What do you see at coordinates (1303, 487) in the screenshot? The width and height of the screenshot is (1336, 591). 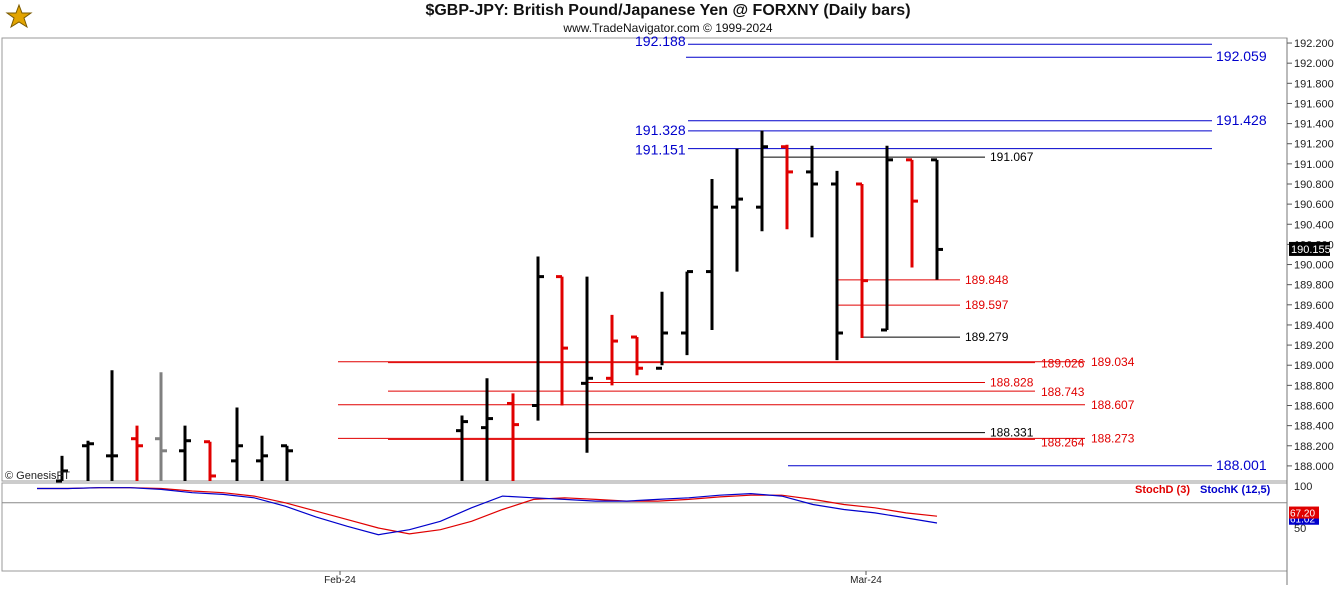 I see `stoch-axis-label: 100` at bounding box center [1303, 487].